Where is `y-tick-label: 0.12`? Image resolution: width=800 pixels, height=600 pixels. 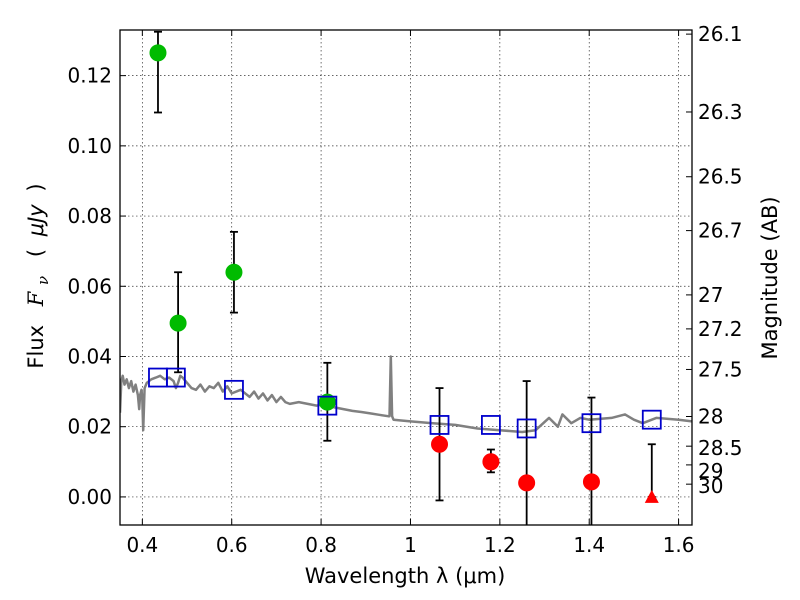 y-tick-label: 0.12 is located at coordinates (89, 76).